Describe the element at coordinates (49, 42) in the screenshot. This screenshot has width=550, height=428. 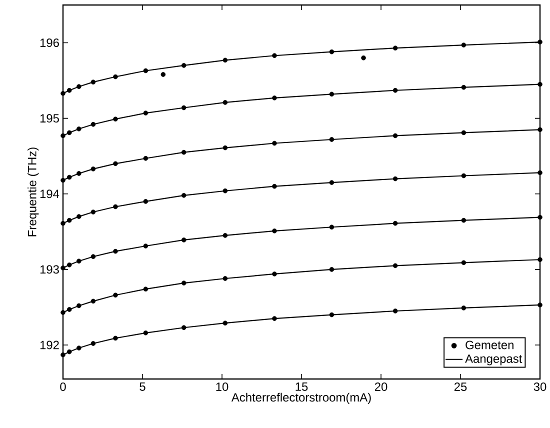
I see `y-tick-label: 196` at that location.